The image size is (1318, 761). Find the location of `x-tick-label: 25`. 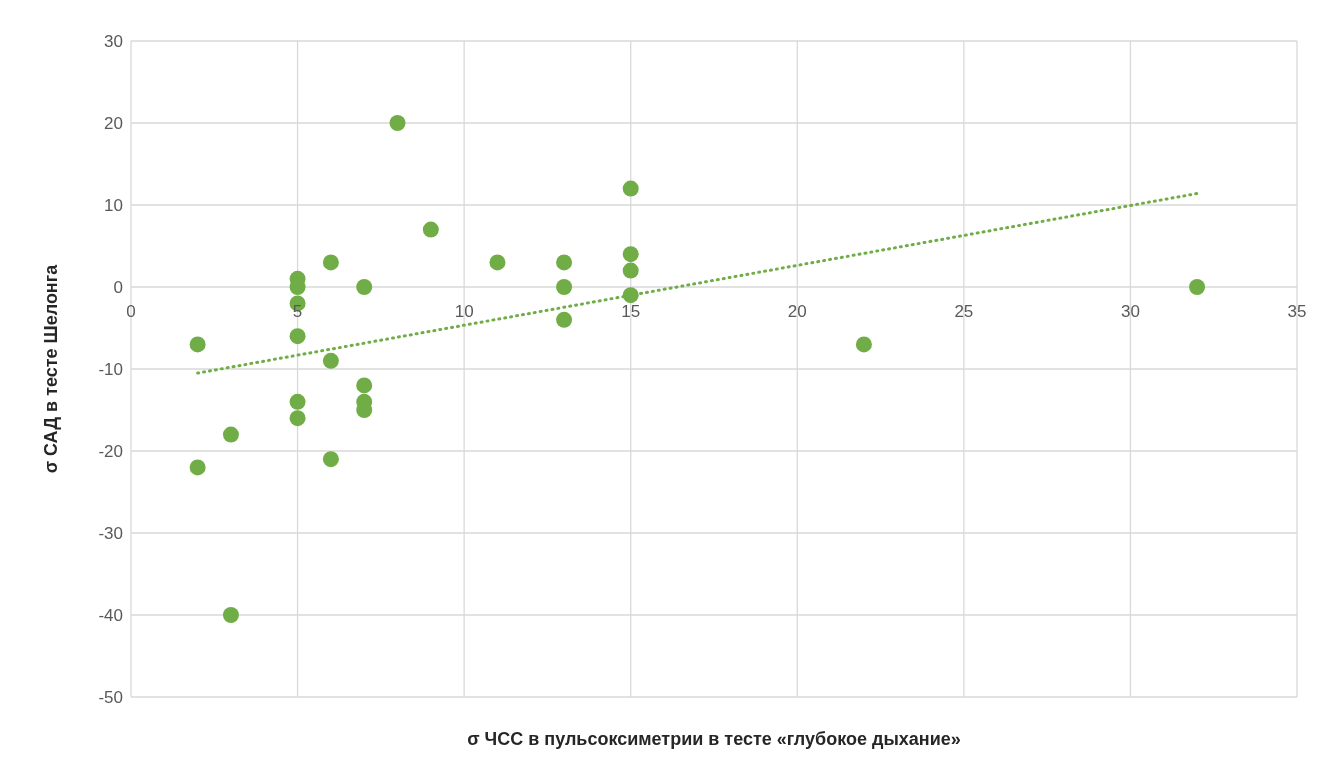

x-tick-label: 25 is located at coordinates (964, 311).